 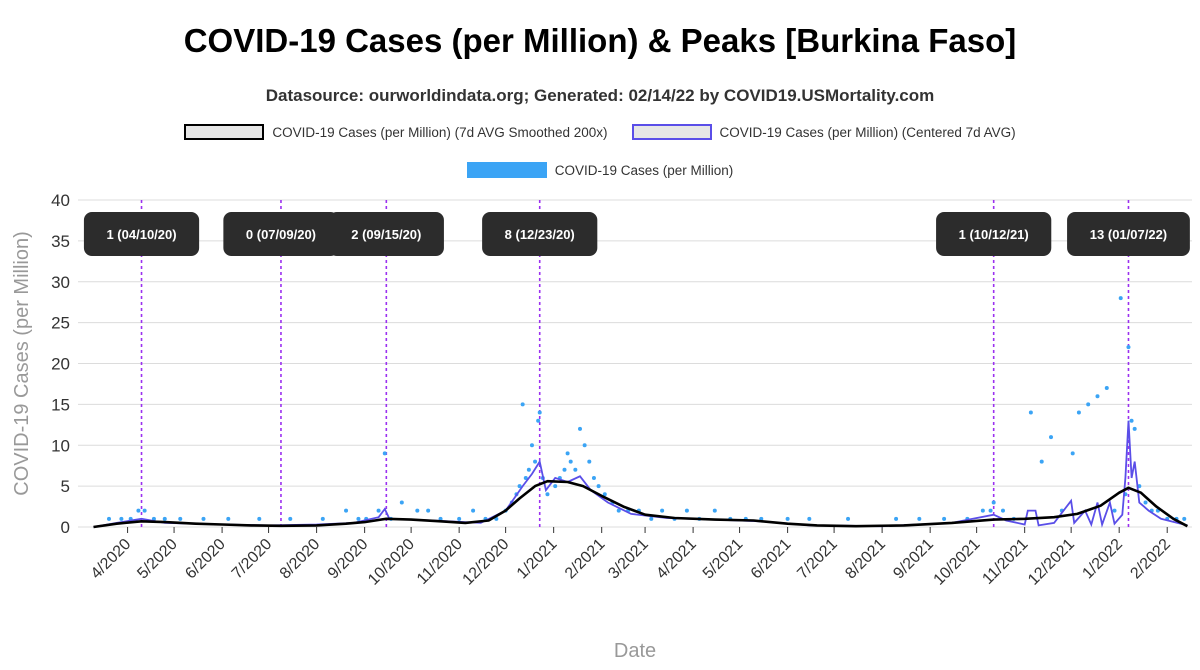 What do you see at coordinates (60, 241) in the screenshot?
I see `y-tick-label: 35` at bounding box center [60, 241].